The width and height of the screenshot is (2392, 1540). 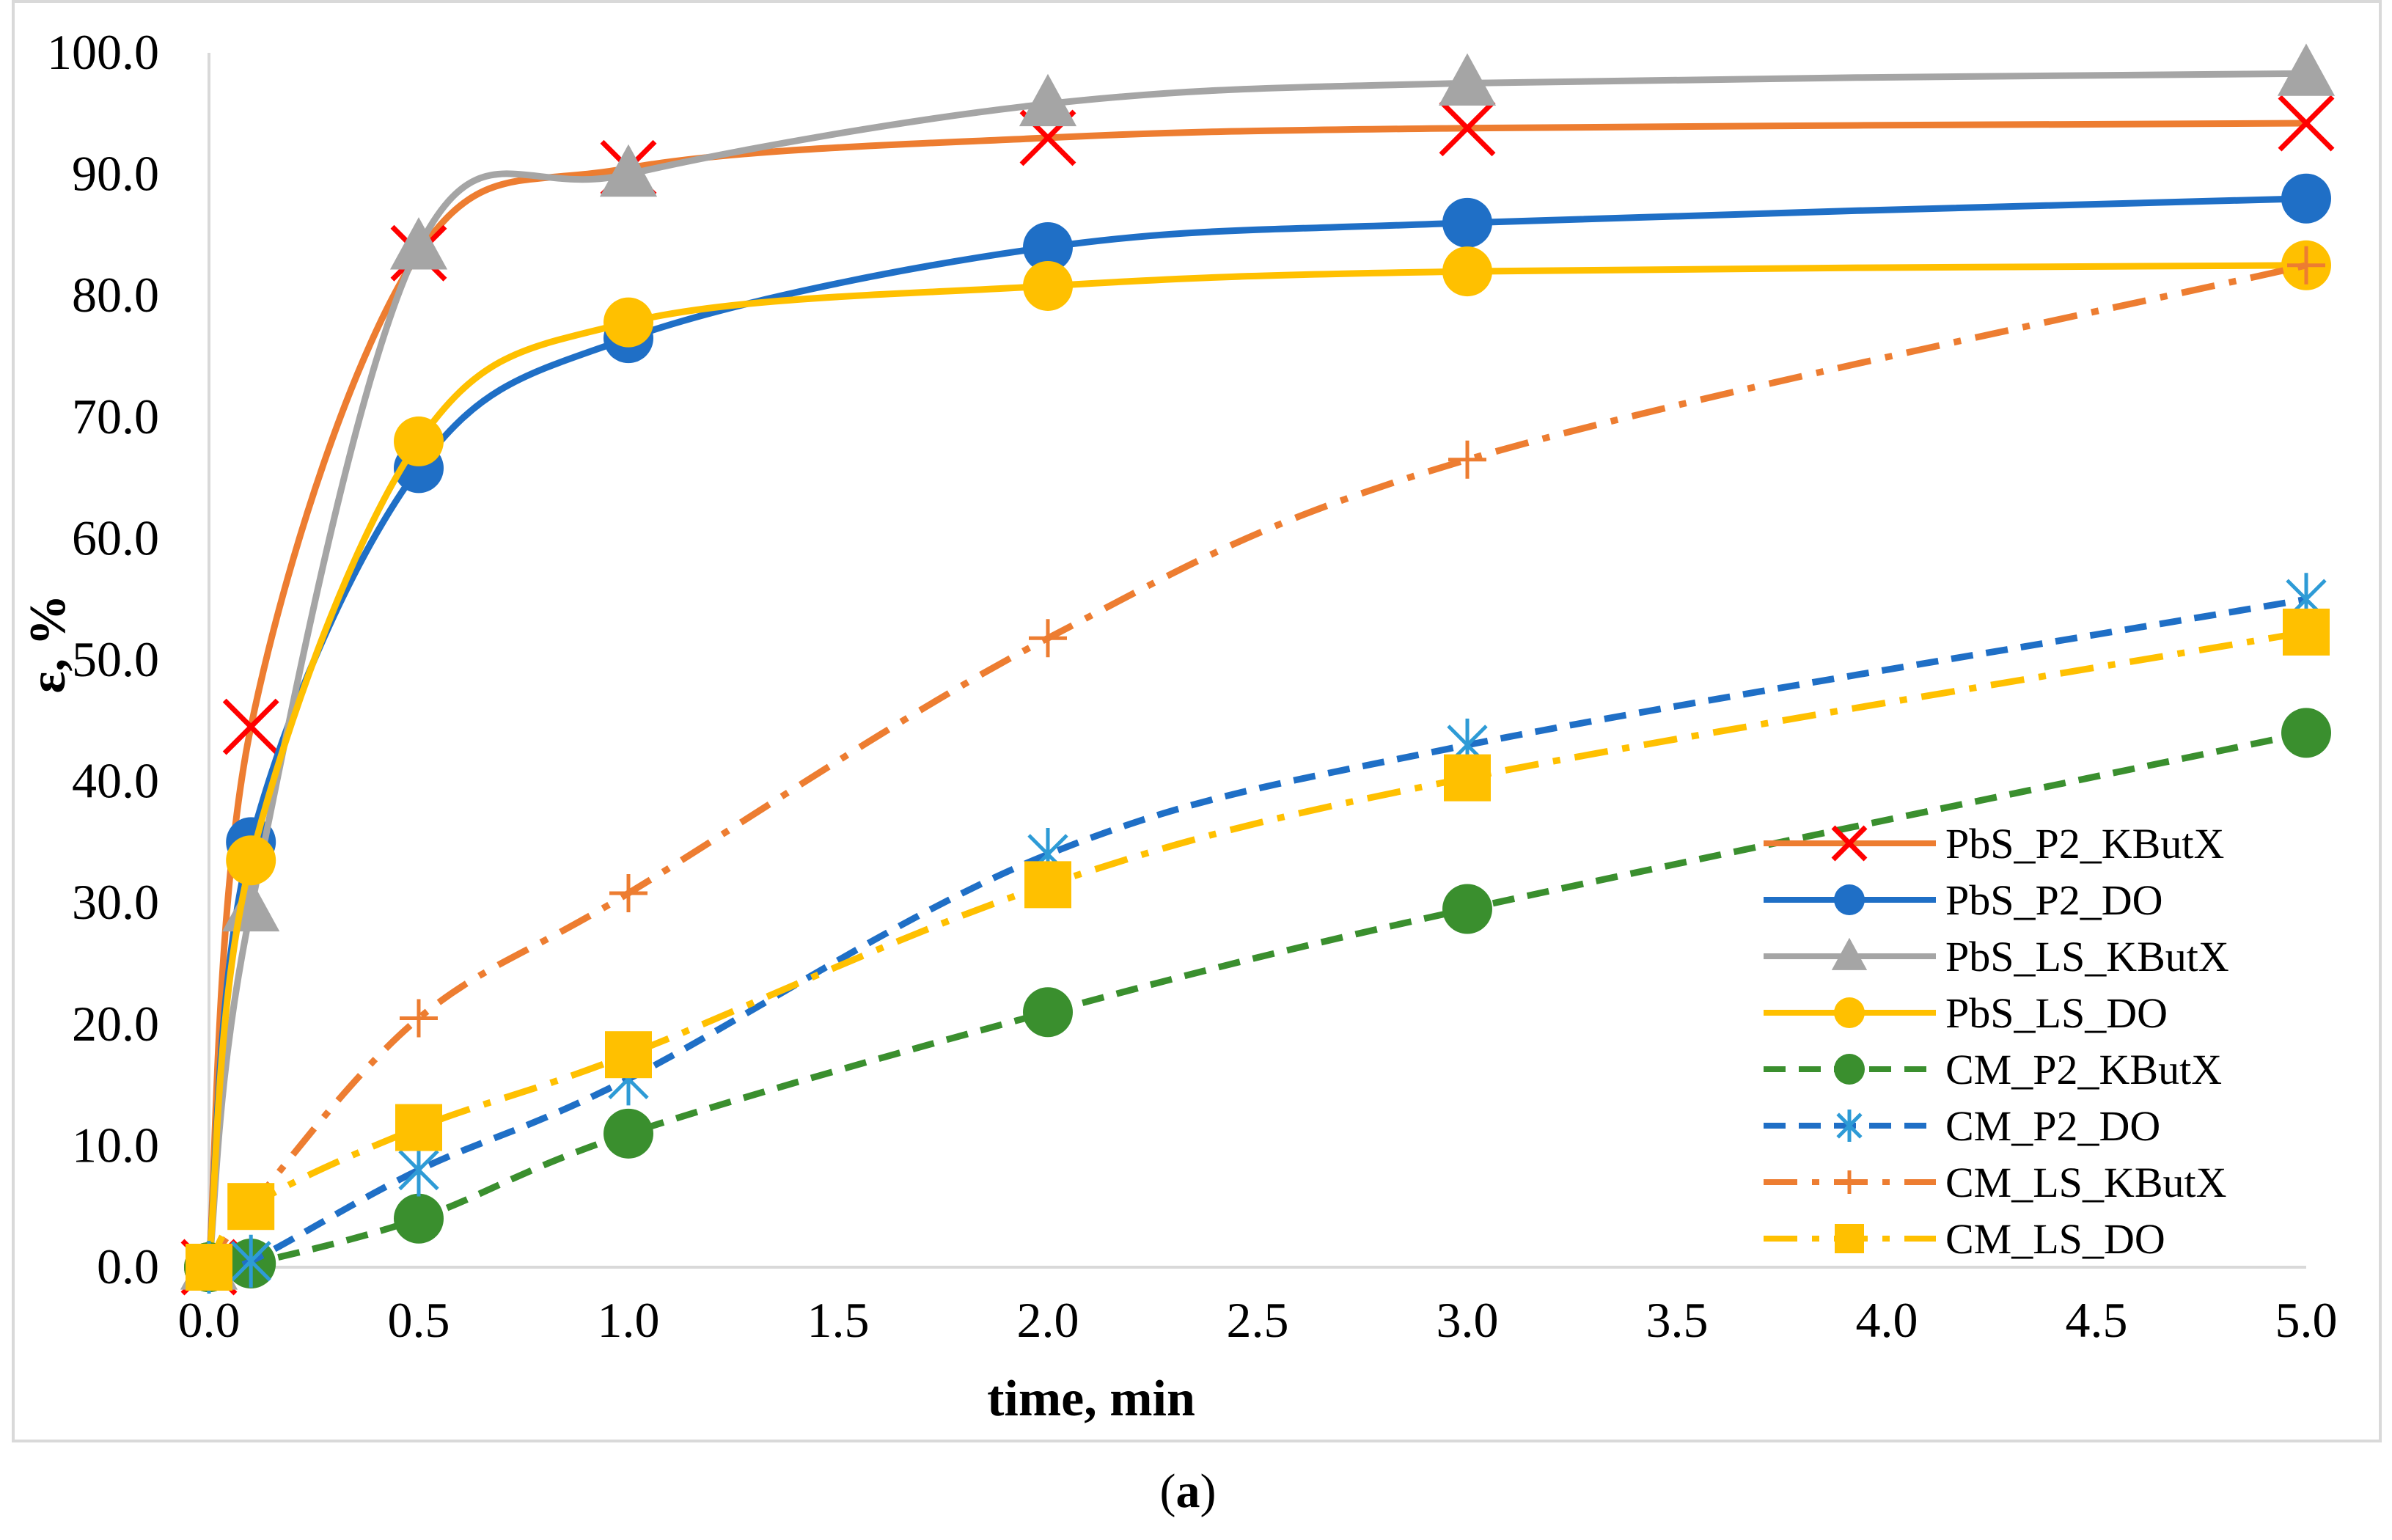 I want to click on x-tick-label: 3.0, so click(x=1468, y=1320).